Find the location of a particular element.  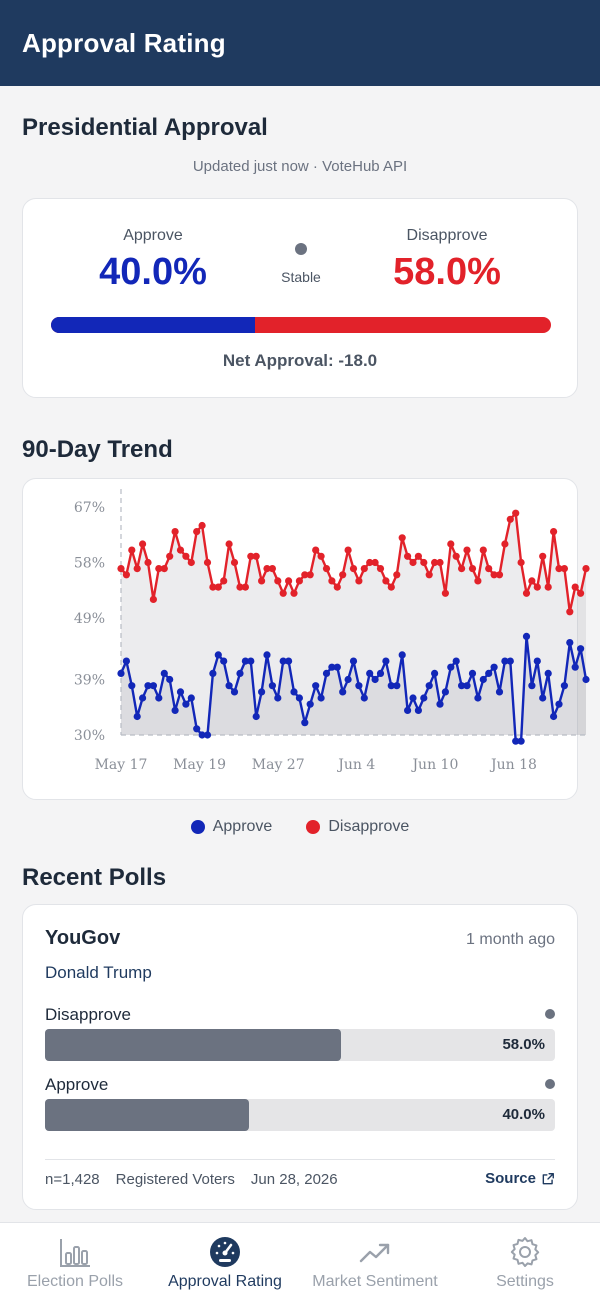

gauge-icon is located at coordinates (225, 1252).